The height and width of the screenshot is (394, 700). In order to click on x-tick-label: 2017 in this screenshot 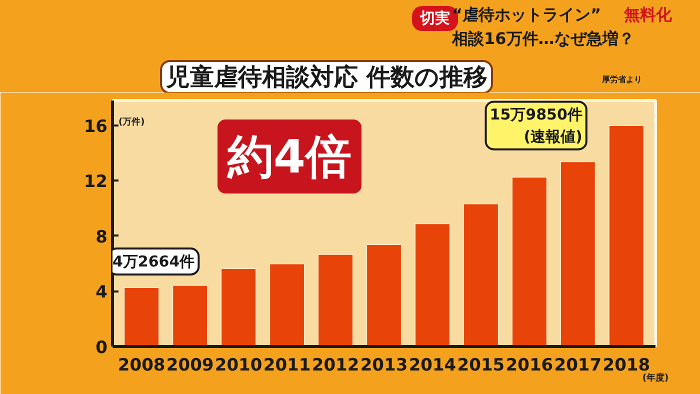, I will do `click(578, 366)`.